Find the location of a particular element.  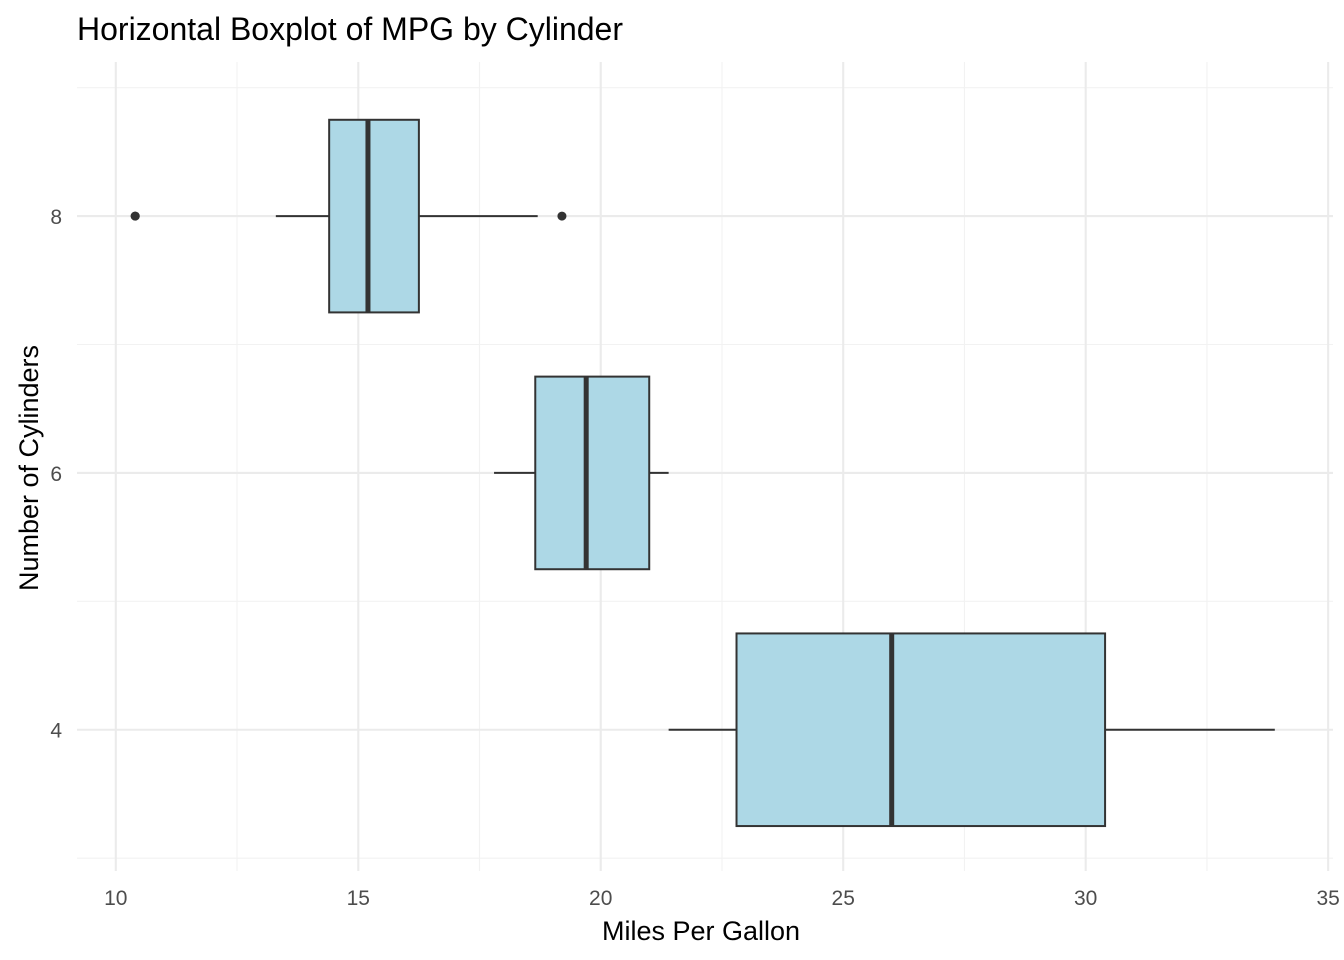

y-tick-label: 8 is located at coordinates (56, 217).